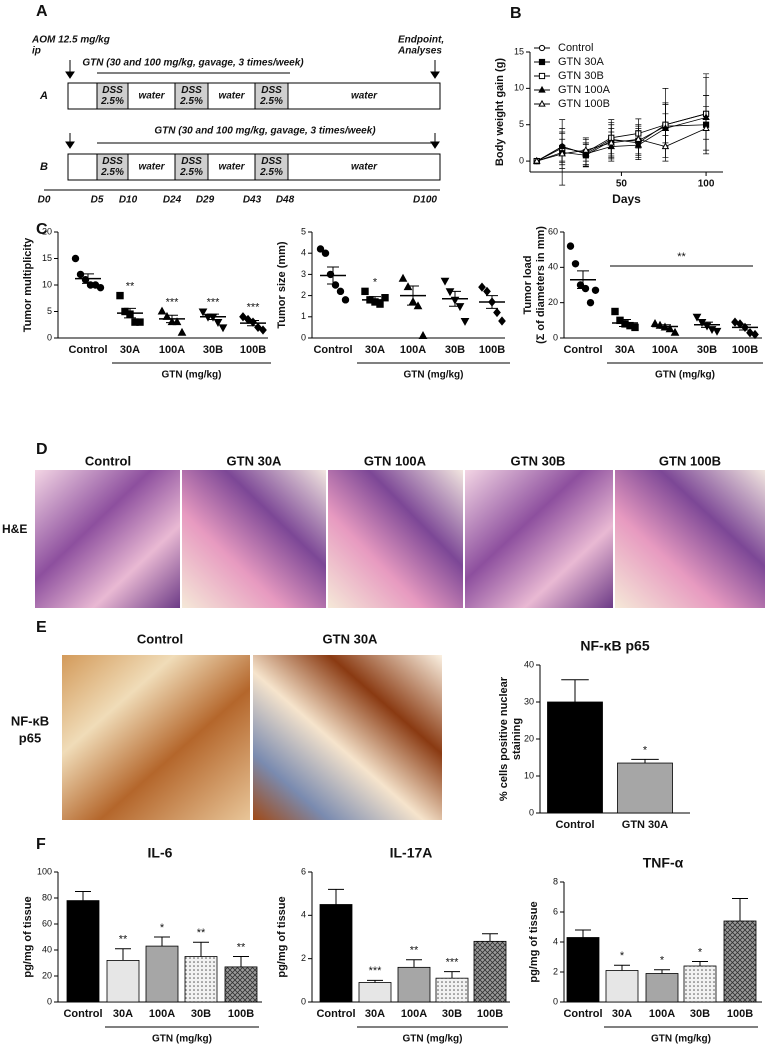  Describe the element at coordinates (47, 949) in the screenshot. I see `y-tick-label: 40` at that location.